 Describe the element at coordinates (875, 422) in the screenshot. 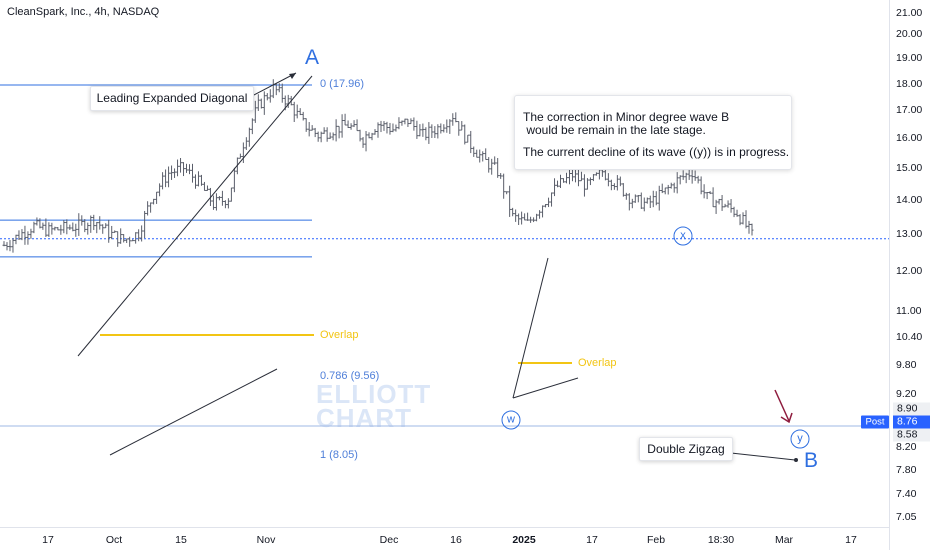

I see `post-session-chip: Post` at that location.